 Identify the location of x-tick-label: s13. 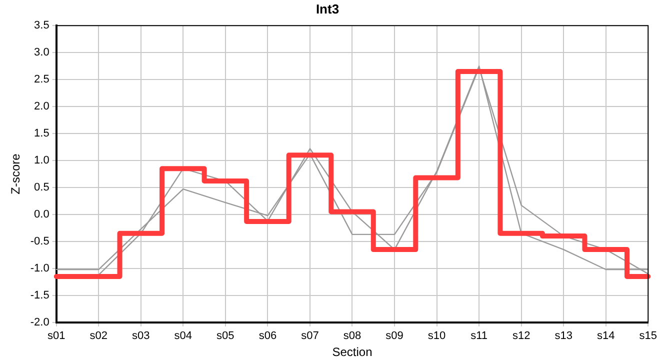
(563, 336).